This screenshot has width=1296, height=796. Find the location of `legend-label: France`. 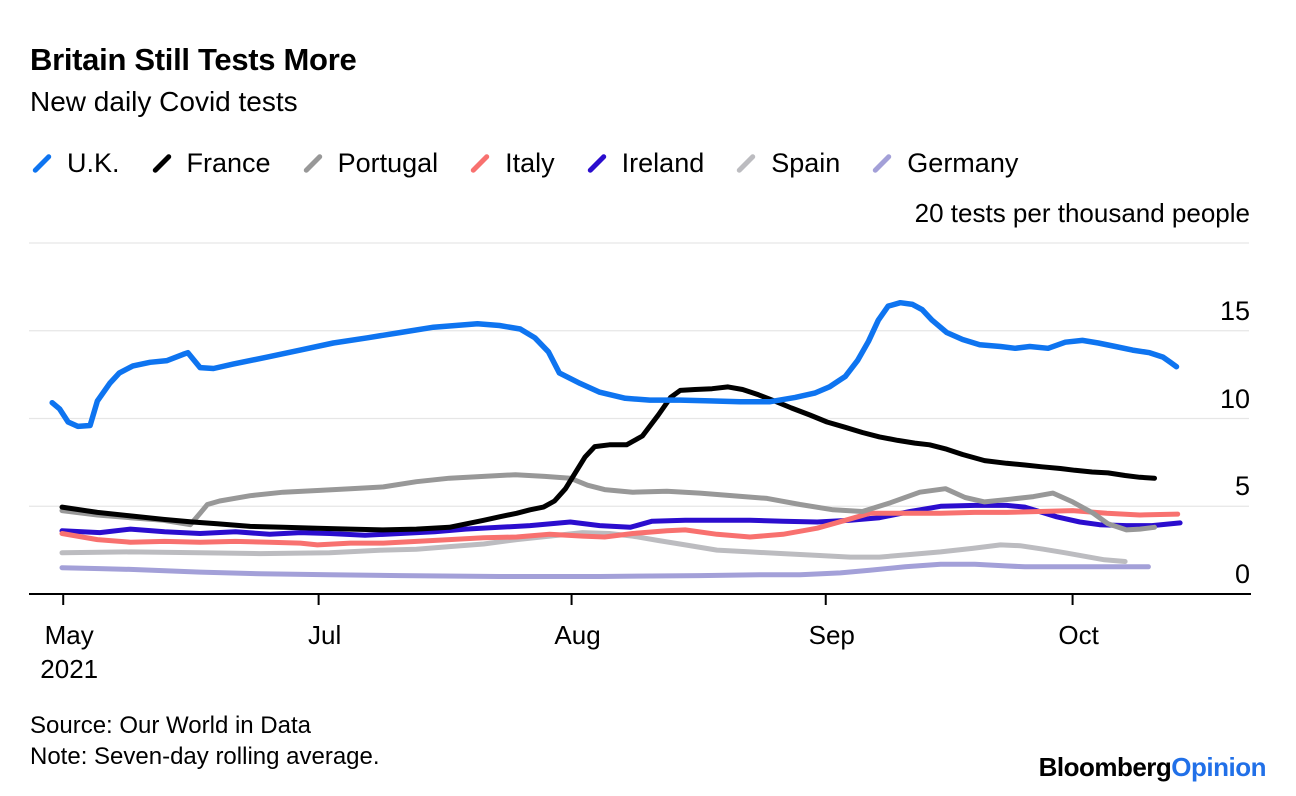

legend-label: France is located at coordinates (228, 163).